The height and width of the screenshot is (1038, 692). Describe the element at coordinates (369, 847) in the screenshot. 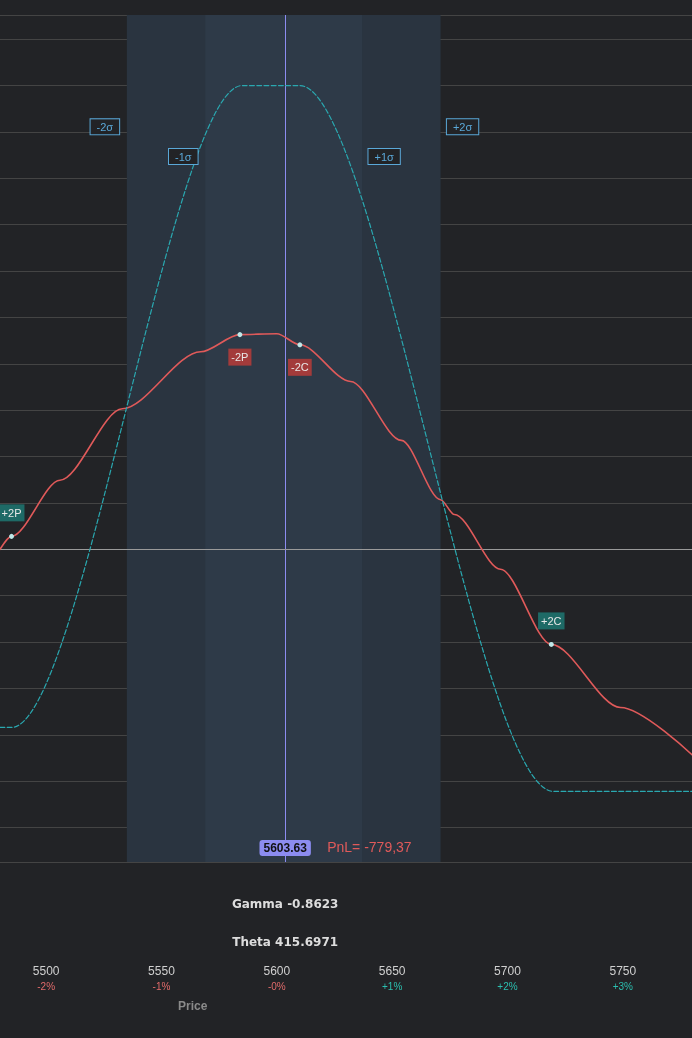

I see `text: PnL= -779,37` at that location.